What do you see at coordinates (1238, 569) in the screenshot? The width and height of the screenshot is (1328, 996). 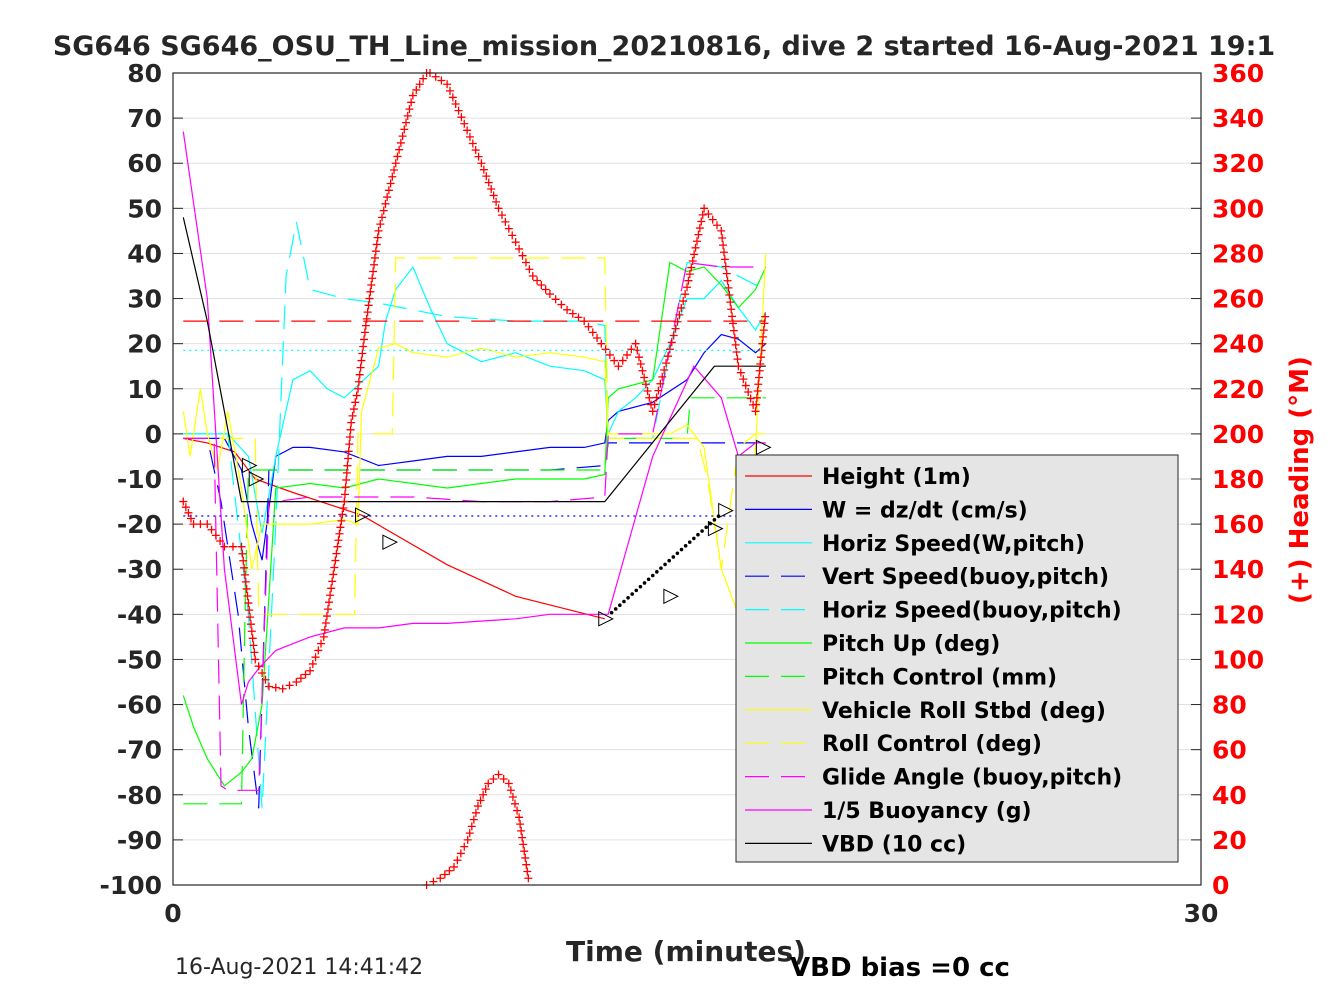 I see `y-right-tick-label: 140` at bounding box center [1238, 569].